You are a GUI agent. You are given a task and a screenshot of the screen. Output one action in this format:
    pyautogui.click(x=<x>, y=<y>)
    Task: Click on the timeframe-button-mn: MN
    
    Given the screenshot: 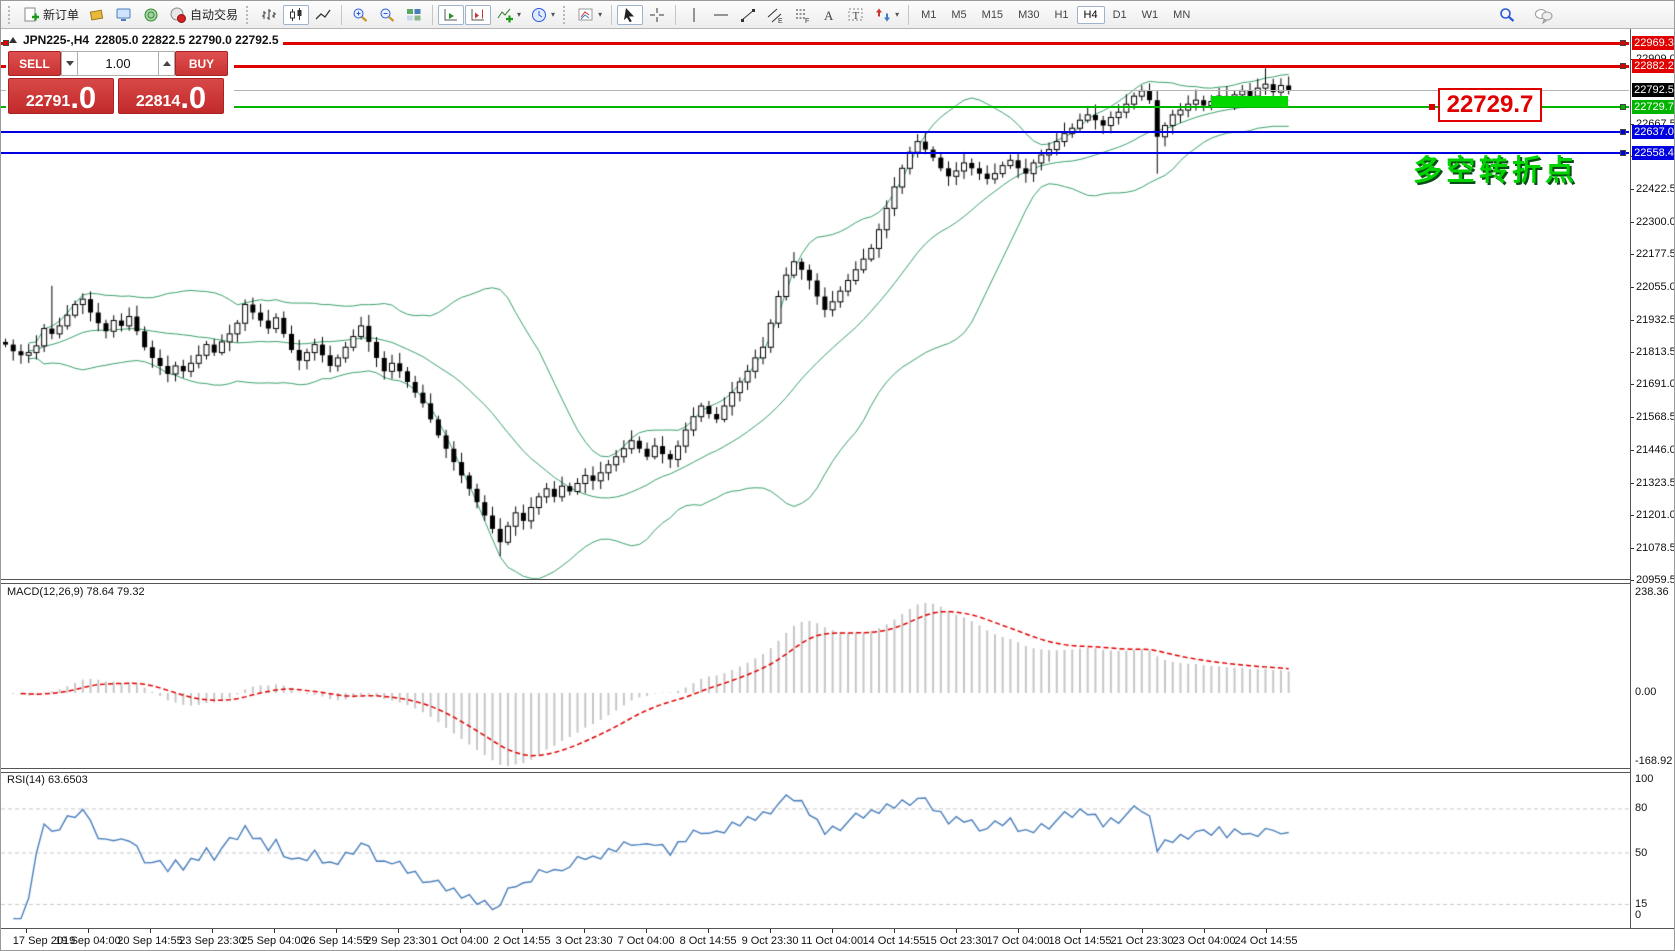 What is the action you would take?
    pyautogui.click(x=1182, y=14)
    